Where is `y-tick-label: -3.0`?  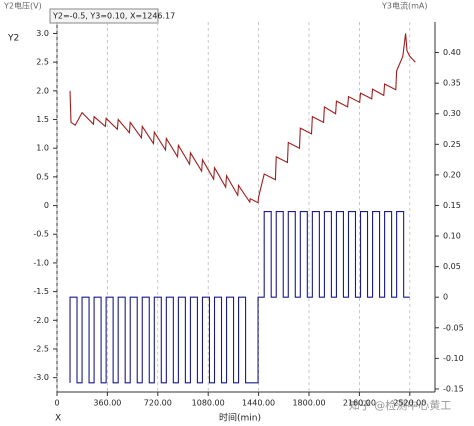
y-tick-label: -3.0 is located at coordinates (41, 377).